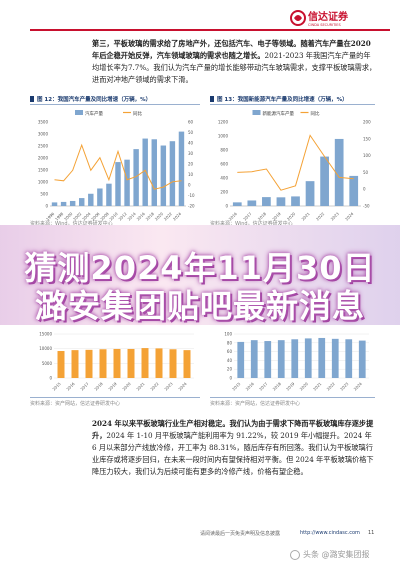 Image resolution: width=400 pixels, height=565 pixels. Describe the element at coordinates (224, 164) in the screenshot. I see `y-tick-left: 600` at that location.